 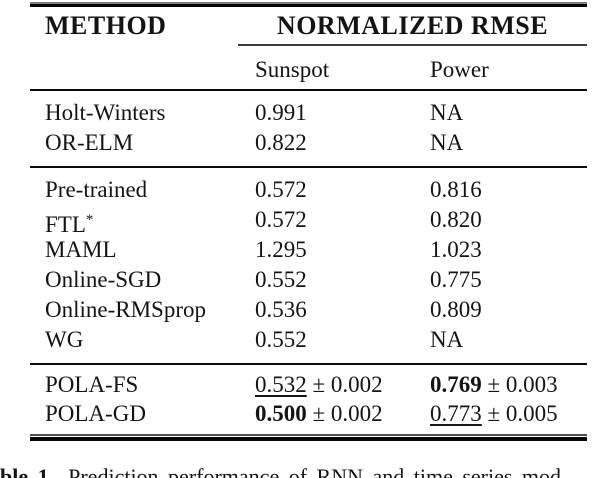 I want to click on power-cell: 0.769 ± 0.003, so click(x=494, y=384).